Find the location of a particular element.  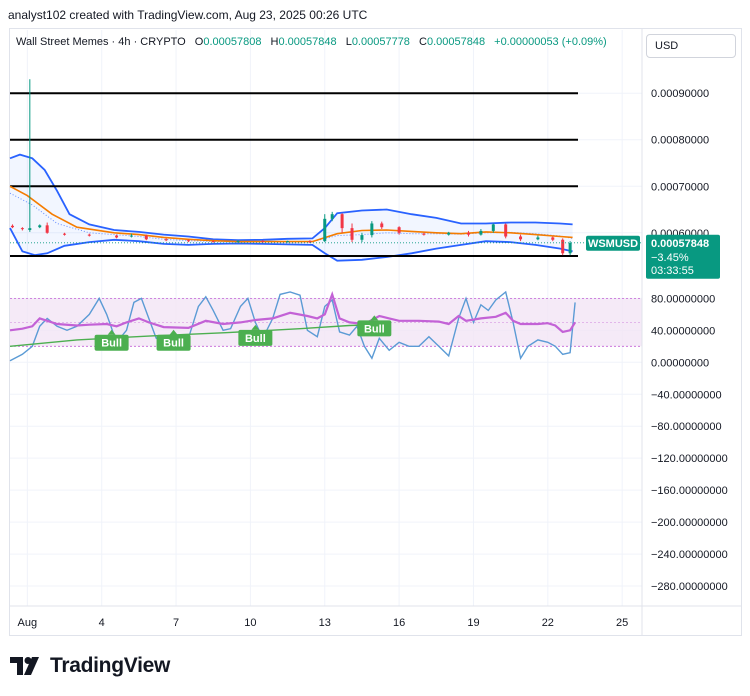

oscillator-tick-label: −280.00000000 is located at coordinates (689, 587).